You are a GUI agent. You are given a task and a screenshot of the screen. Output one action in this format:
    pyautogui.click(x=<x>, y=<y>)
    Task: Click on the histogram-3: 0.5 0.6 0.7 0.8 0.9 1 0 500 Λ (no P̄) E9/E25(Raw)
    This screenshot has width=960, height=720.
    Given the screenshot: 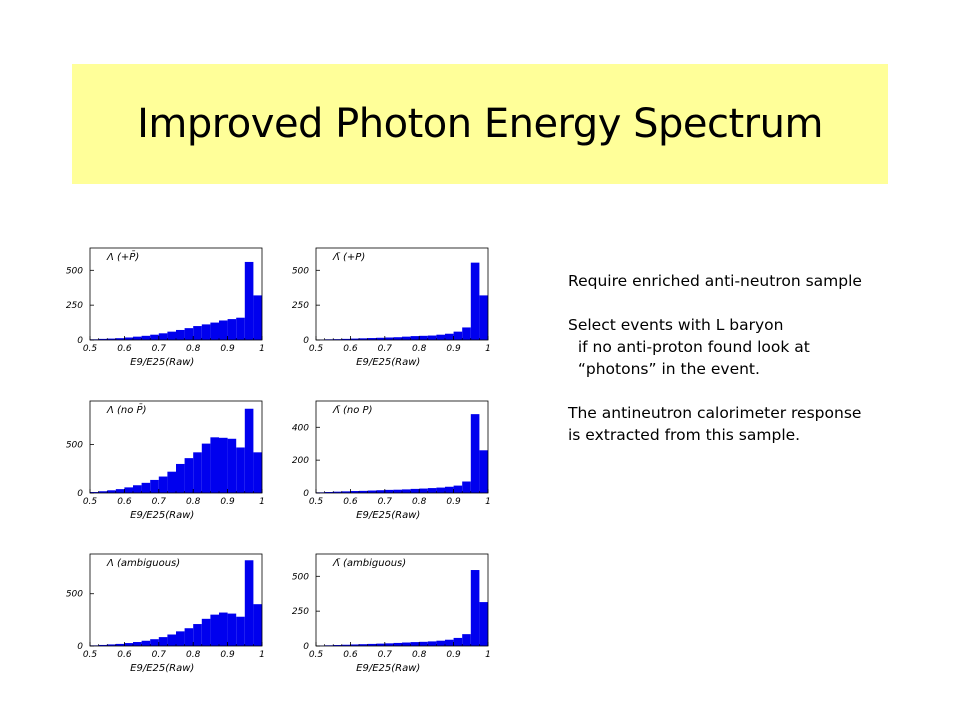 What is the action you would take?
    pyautogui.click(x=165, y=460)
    